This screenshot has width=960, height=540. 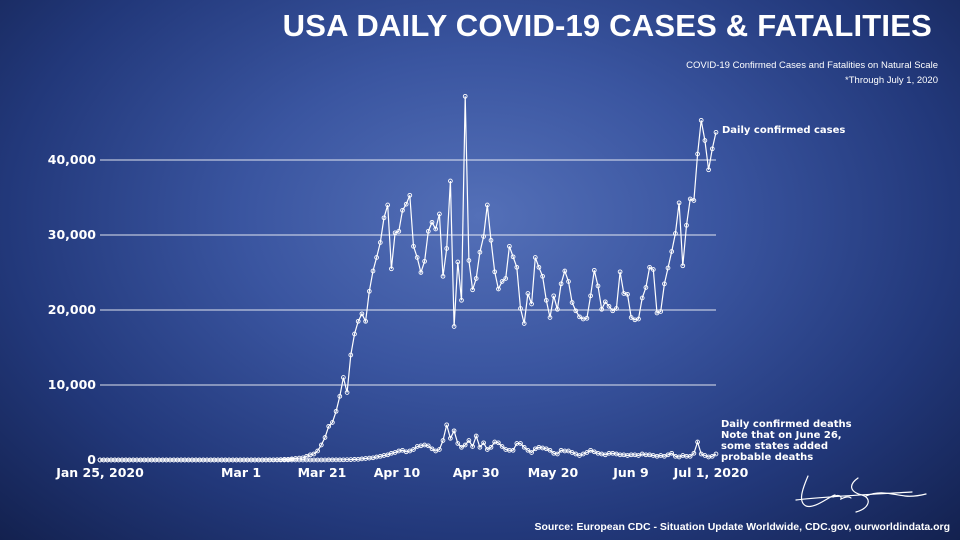 I want to click on y-tick-label: 40,000, so click(x=72, y=159).